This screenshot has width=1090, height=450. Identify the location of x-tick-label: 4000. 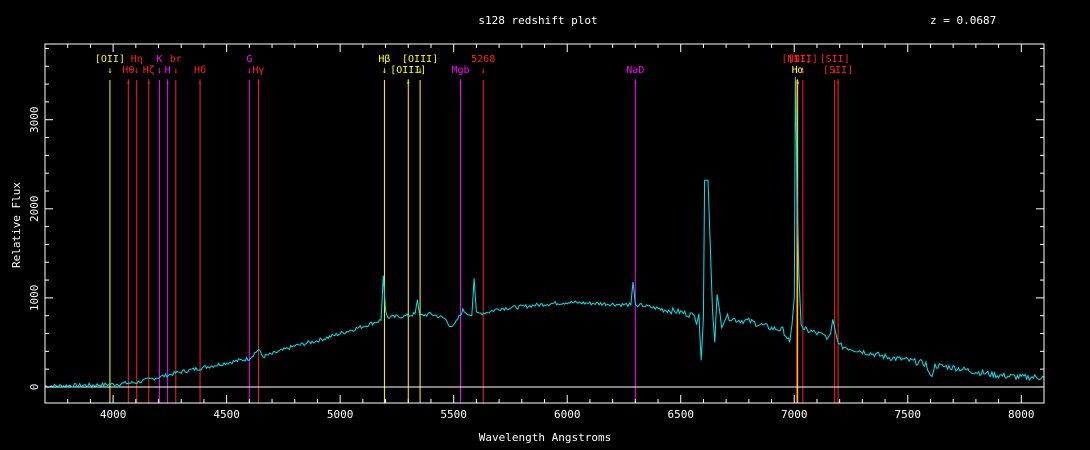
(113, 414).